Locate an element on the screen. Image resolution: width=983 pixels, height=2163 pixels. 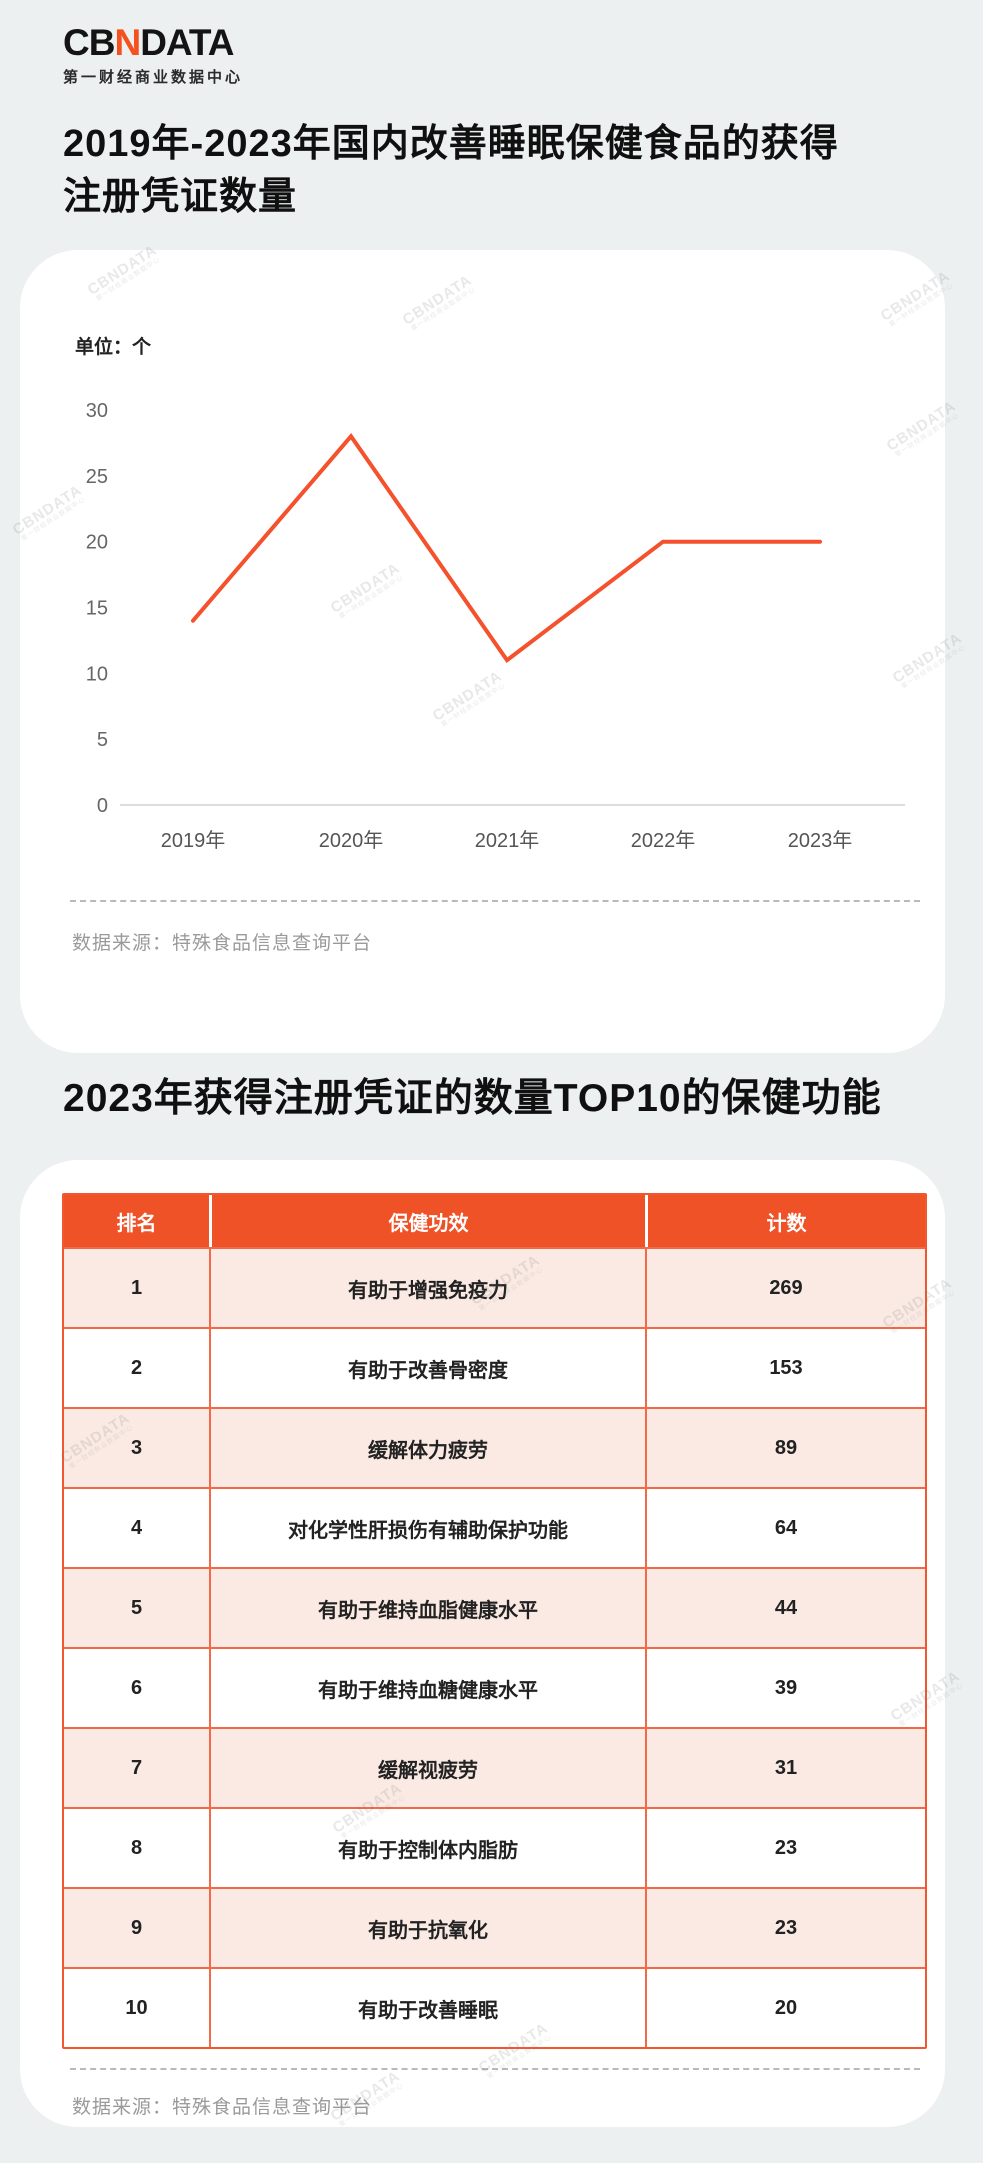
count-cell: 20 is located at coordinates (785, 2008).